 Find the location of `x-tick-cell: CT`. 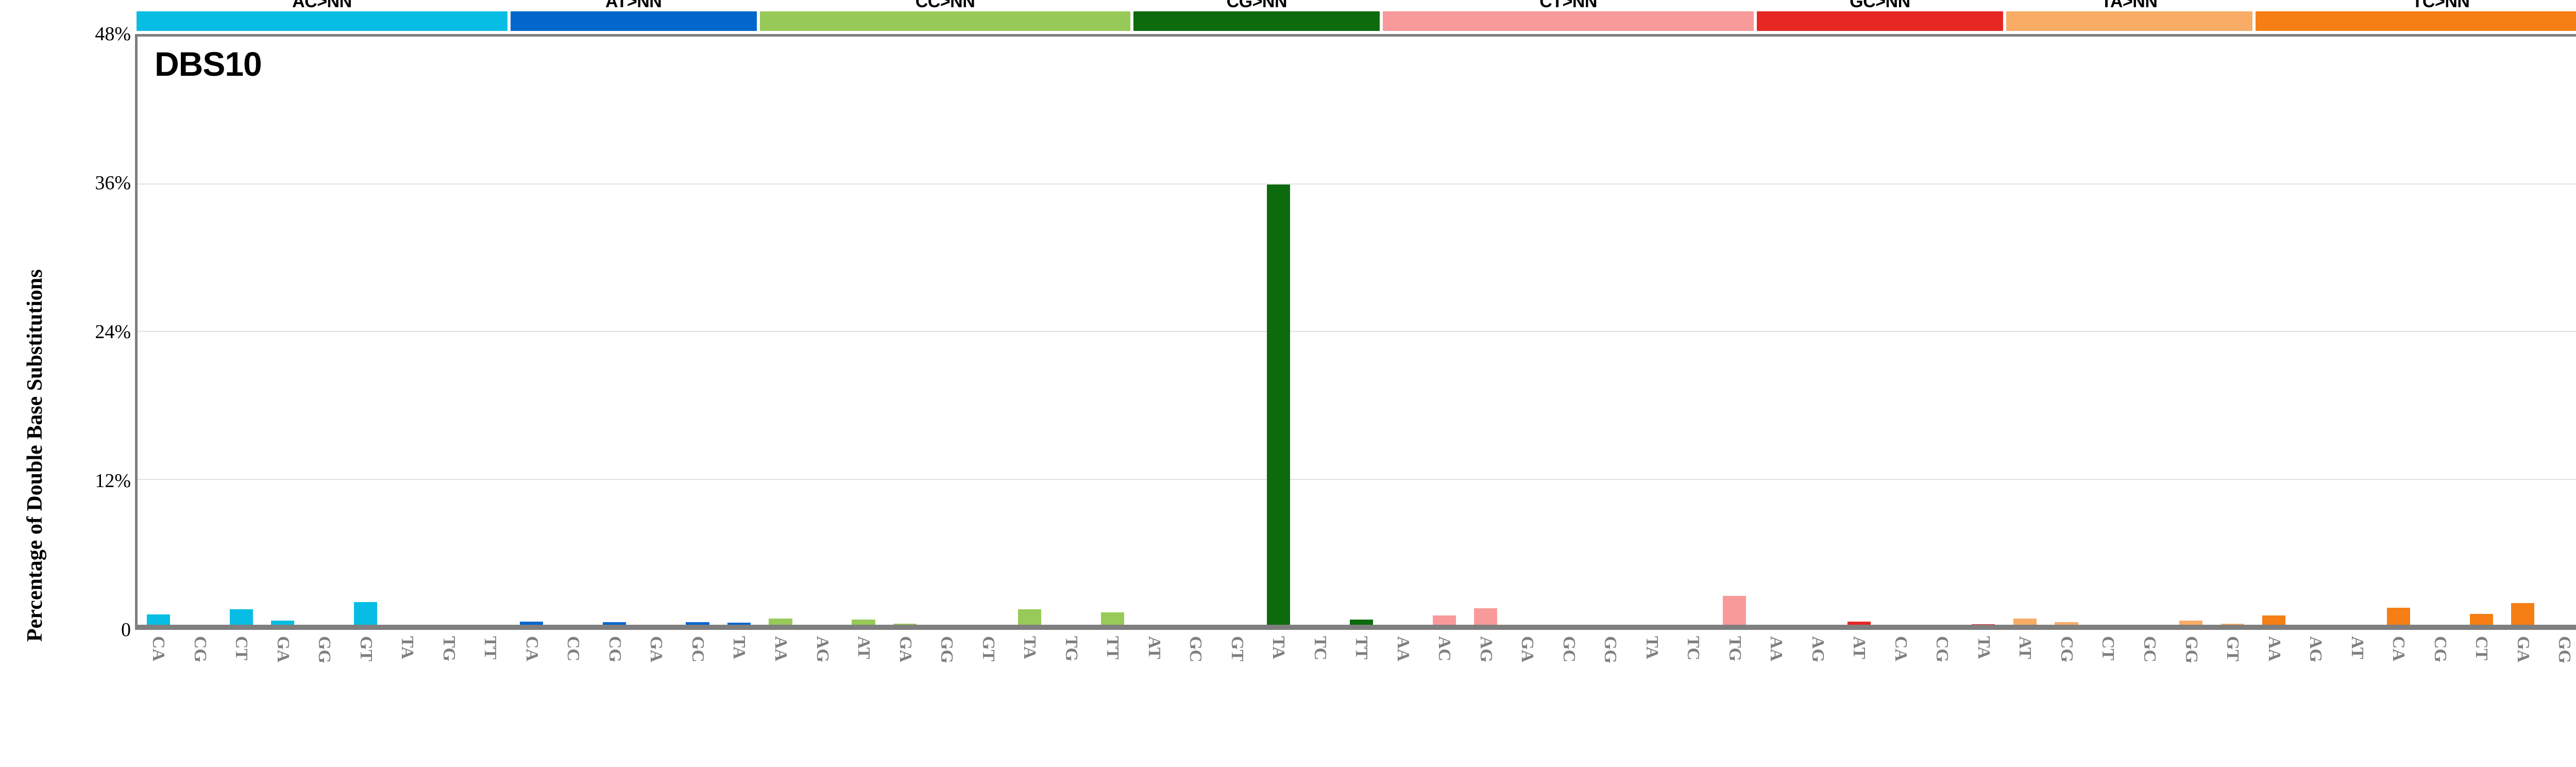

x-tick-cell: CT is located at coordinates (2481, 674).